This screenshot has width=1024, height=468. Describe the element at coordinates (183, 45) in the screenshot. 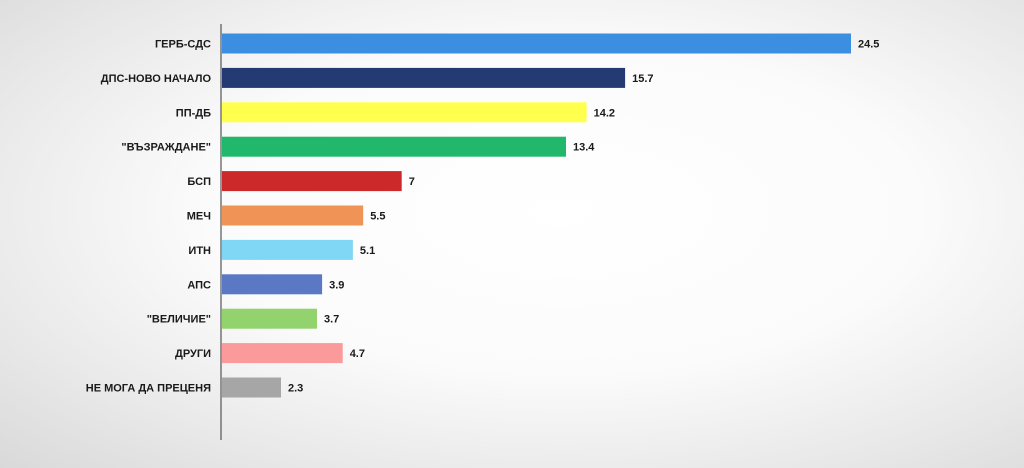

I see `category-label: ГЕРБ-СДС` at that location.